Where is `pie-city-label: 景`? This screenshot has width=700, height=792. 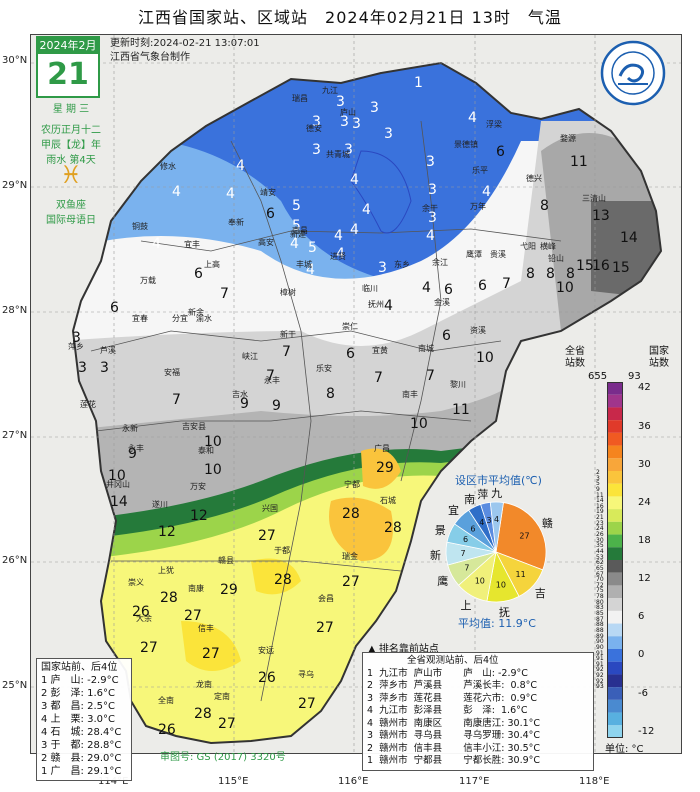 pie-city-label: 景 is located at coordinates (440, 530).